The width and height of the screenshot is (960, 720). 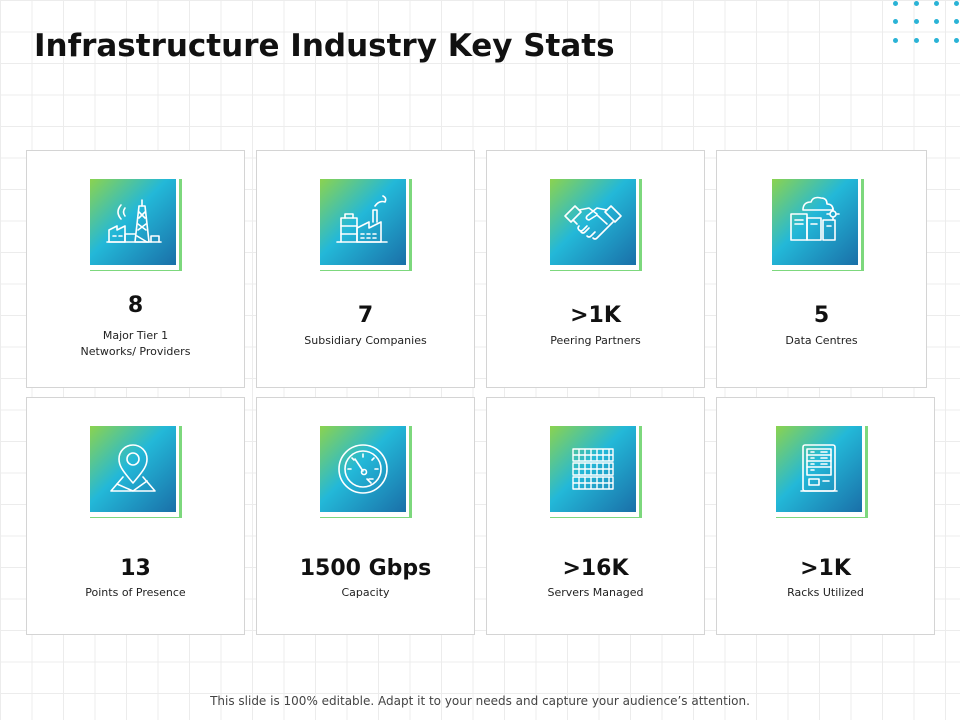 What do you see at coordinates (818, 468) in the screenshot?
I see `server-rack-icon` at bounding box center [818, 468].